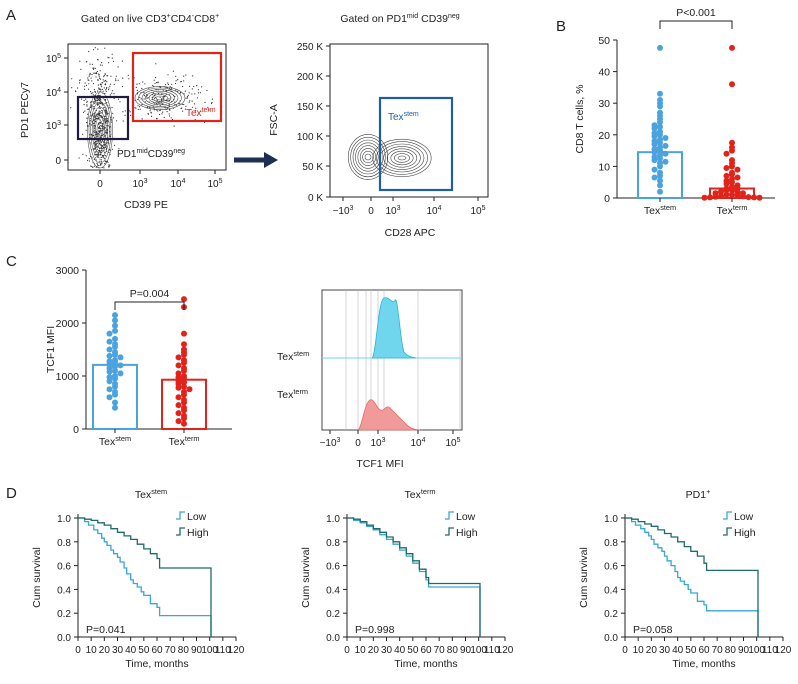 Image resolution: width=798 pixels, height=684 pixels. I want to click on x-tick-label: 10, so click(639, 650).